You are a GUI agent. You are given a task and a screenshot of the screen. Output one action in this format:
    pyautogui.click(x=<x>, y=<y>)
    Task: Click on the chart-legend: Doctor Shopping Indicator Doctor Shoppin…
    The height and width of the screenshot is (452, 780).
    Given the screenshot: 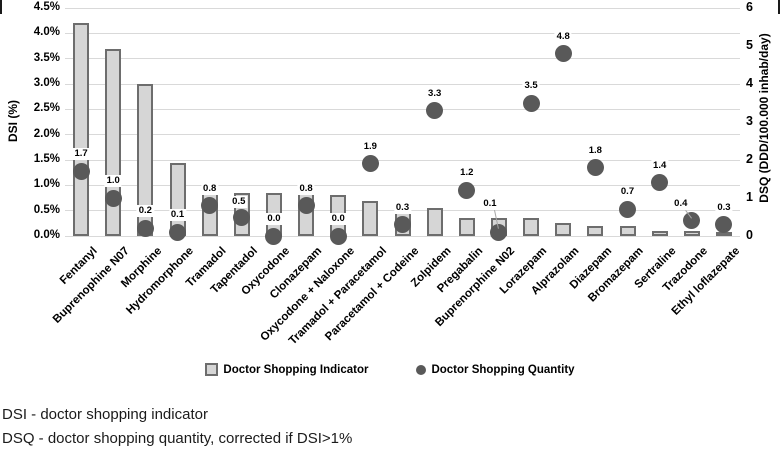 What is the action you would take?
    pyautogui.click(x=390, y=369)
    